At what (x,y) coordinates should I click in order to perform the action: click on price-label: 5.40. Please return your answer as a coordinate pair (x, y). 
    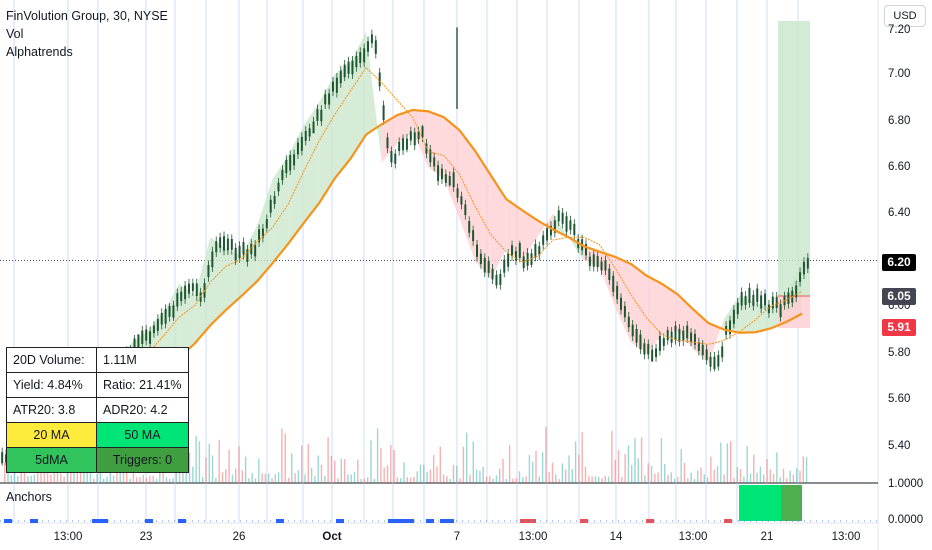
    Looking at the image, I should click on (899, 446).